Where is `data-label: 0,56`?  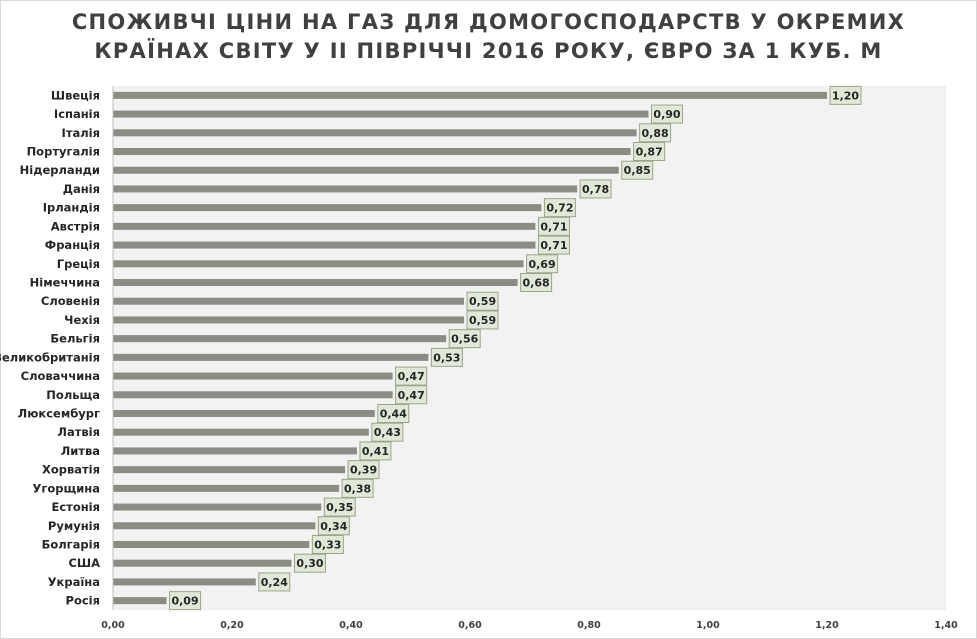 data-label: 0,56 is located at coordinates (464, 339).